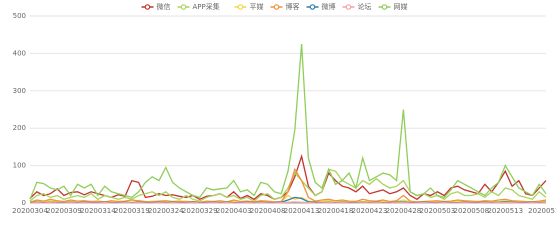 This screenshot has width=556, height=240. I want to click on x-tick-label: 20200309, so click(64, 211).